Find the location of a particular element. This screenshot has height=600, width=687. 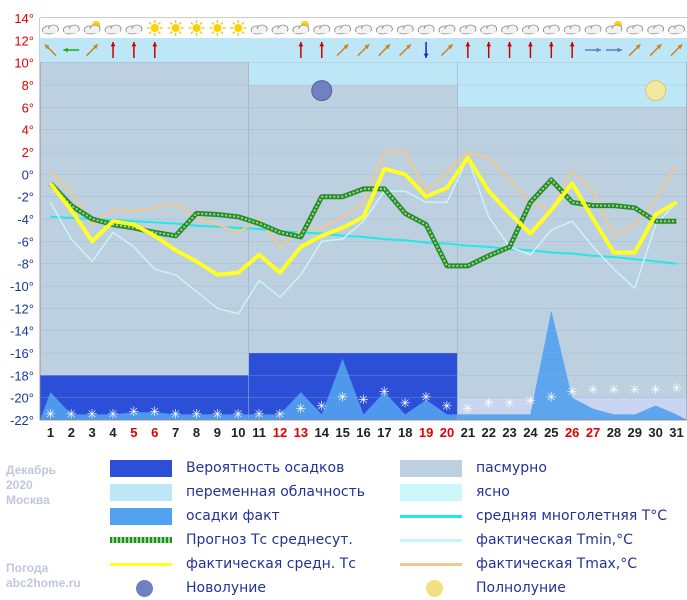

legend-label: переменная облачность is located at coordinates (276, 492).